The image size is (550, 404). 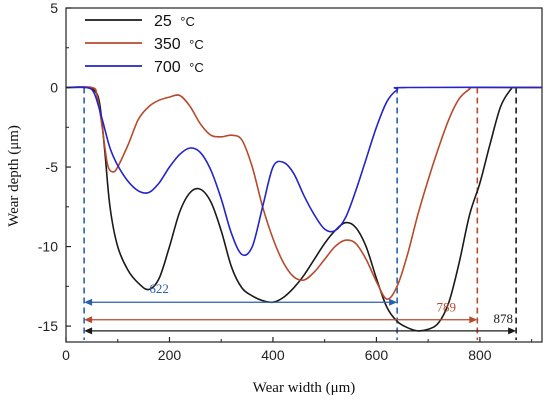 I want to click on y-tick-label: -5, so click(x=52, y=167).